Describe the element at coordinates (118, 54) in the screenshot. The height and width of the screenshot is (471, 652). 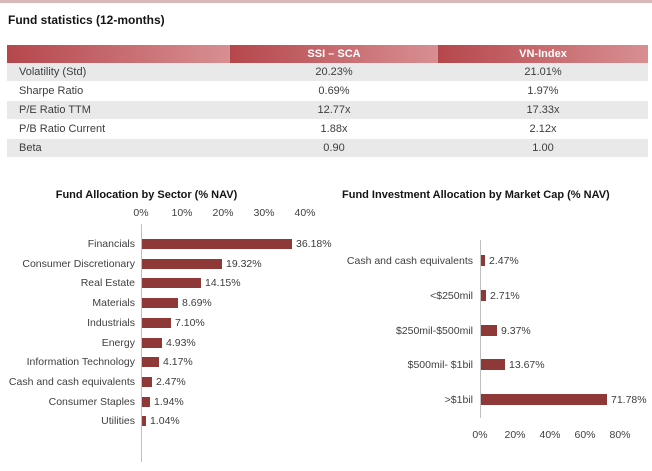
I see `table-header-cell-blank` at that location.